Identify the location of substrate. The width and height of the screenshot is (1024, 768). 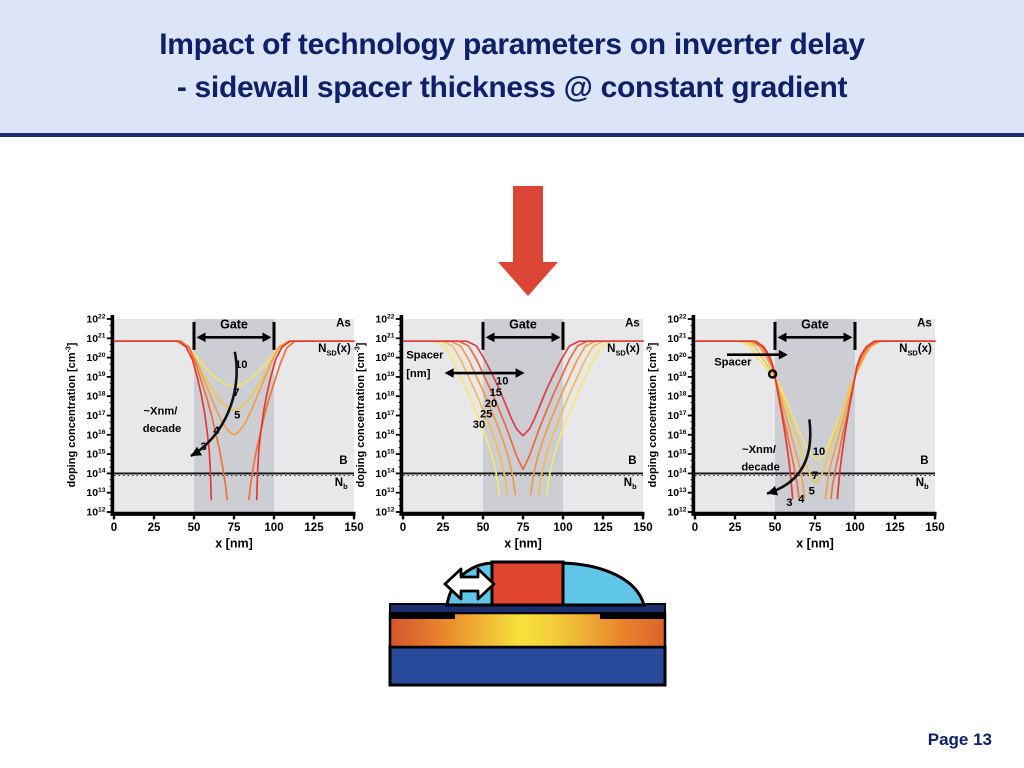
(527, 666).